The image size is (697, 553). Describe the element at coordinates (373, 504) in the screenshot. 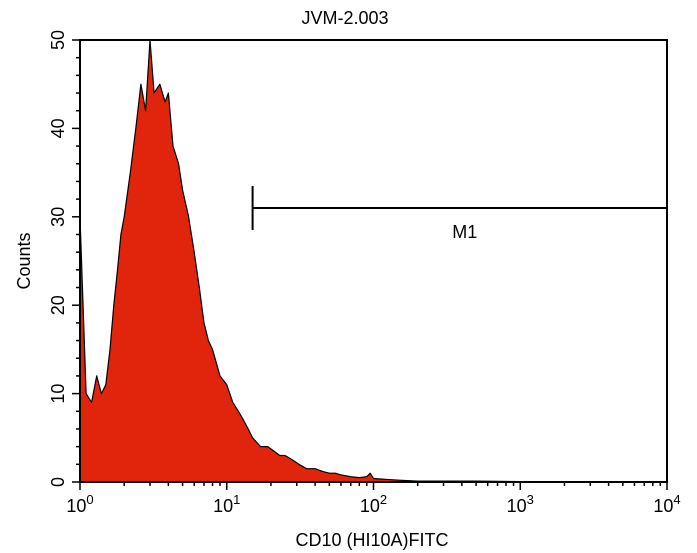

I see `x-tick-label: 10²` at that location.